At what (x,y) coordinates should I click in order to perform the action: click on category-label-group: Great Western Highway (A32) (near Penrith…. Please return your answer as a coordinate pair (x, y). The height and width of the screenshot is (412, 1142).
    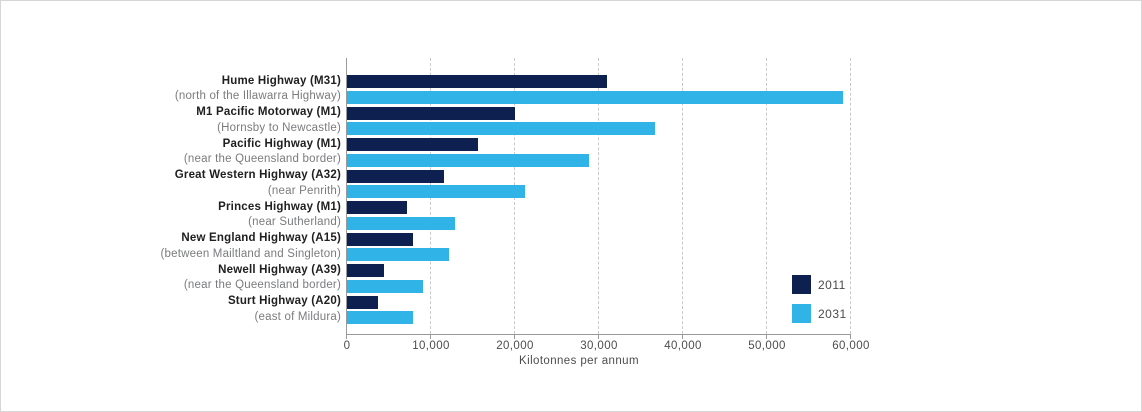
    Looking at the image, I should click on (171, 183).